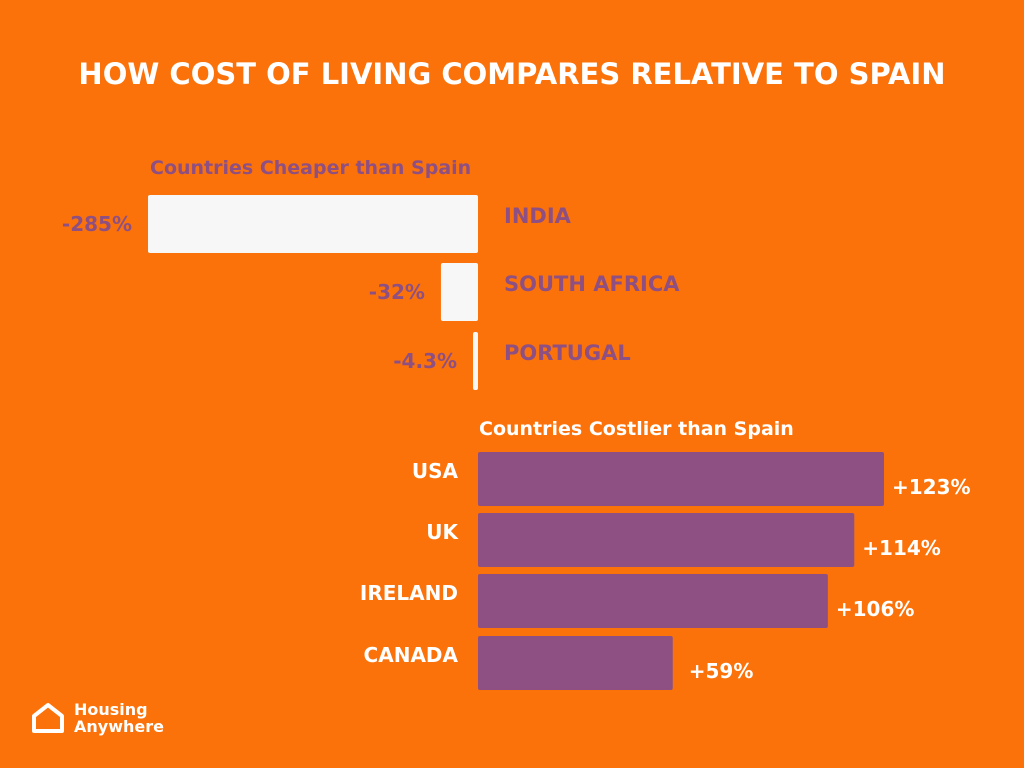 This screenshot has width=1024, height=768. Describe the element at coordinates (592, 284) in the screenshot. I see `category-label-south-africa: SOUTH AFRICA` at that location.